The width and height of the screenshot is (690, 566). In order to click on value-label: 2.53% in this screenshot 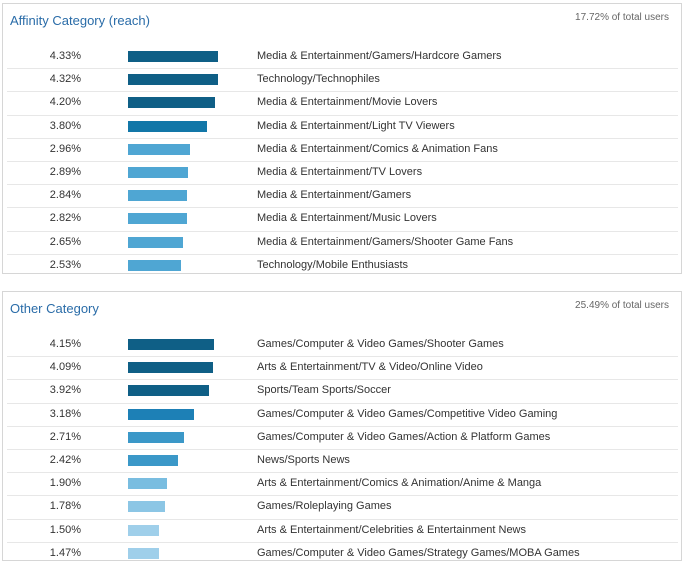, I will do `click(65, 264)`.